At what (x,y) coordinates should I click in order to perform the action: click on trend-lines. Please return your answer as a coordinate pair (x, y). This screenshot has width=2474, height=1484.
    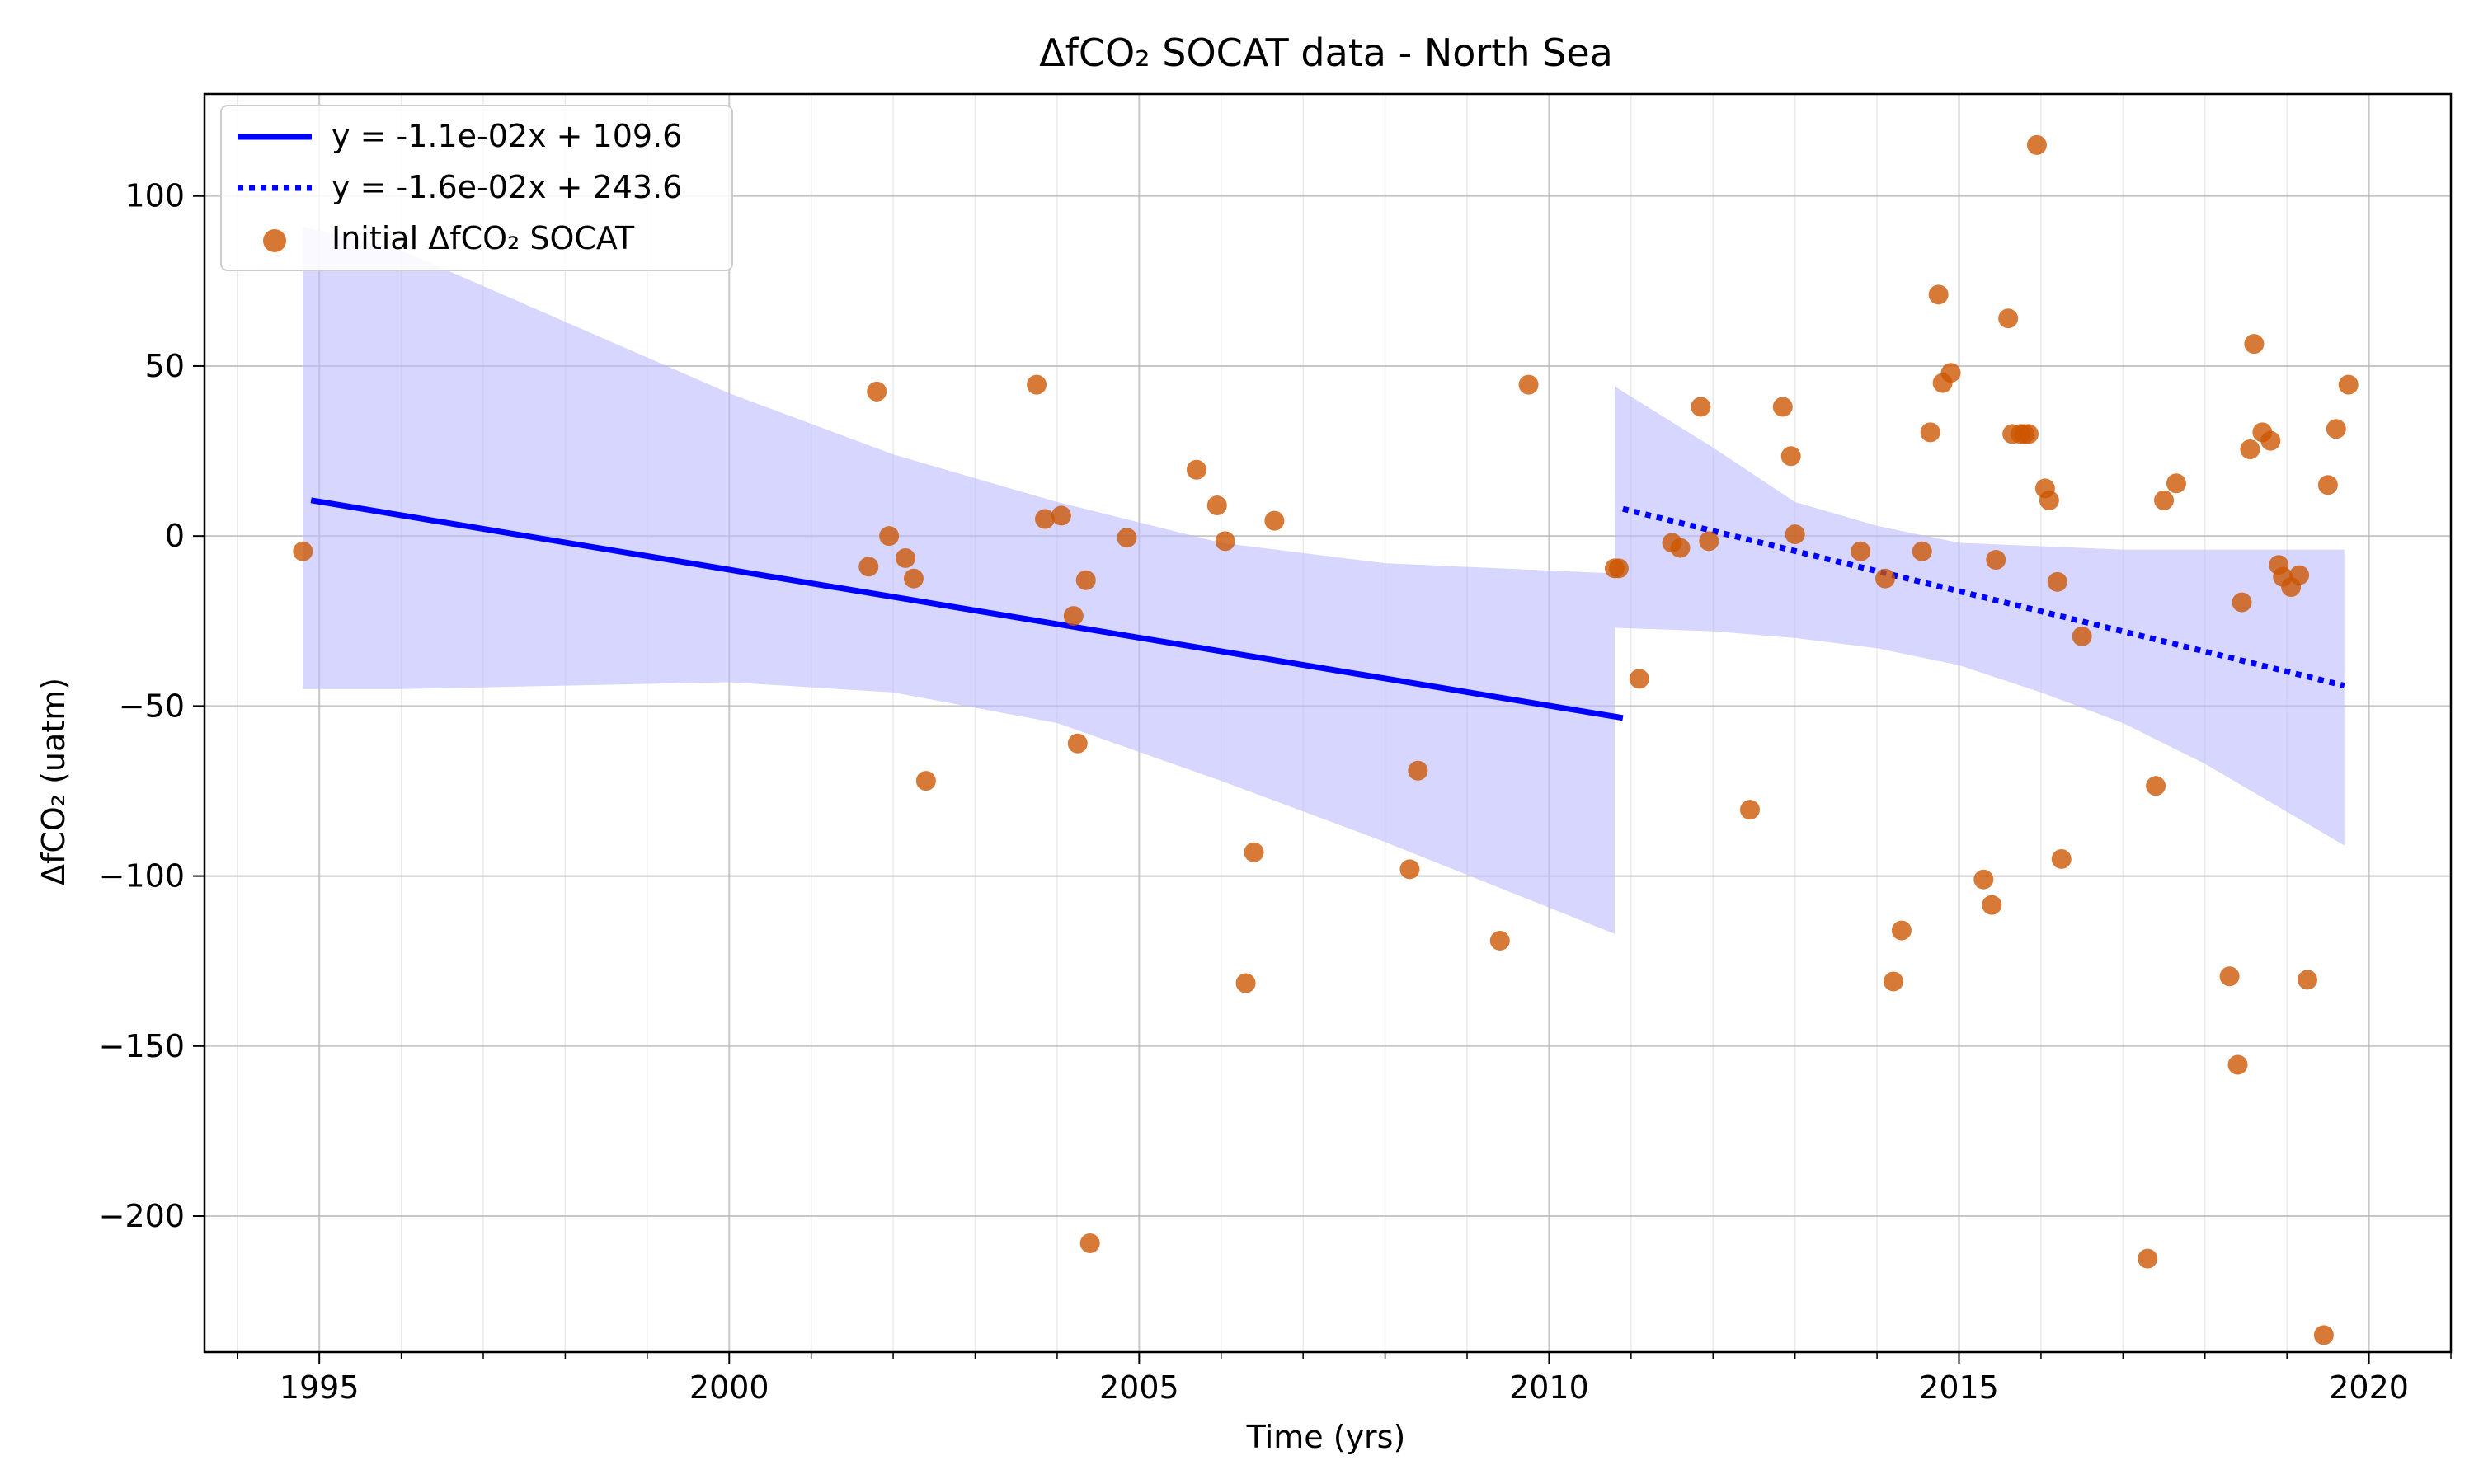
    Looking at the image, I should click on (1327, 609).